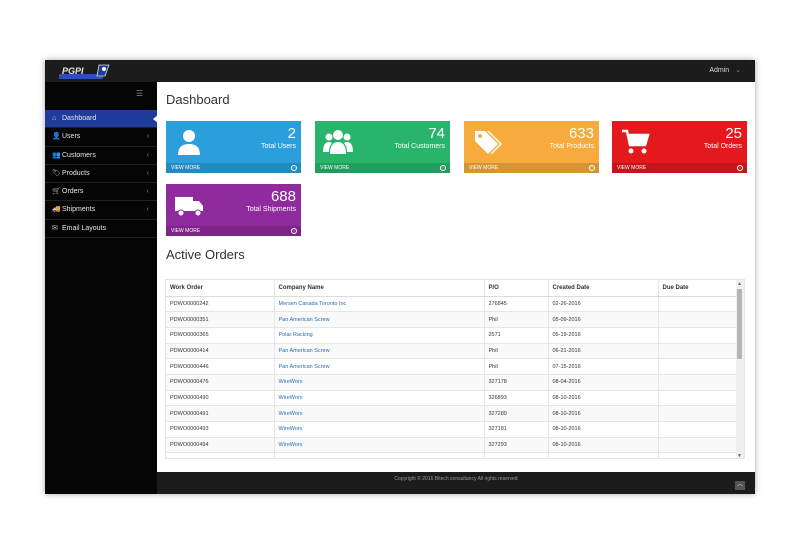 The height and width of the screenshot is (555, 800). What do you see at coordinates (698, 288) in the screenshot?
I see `column-header: Due Date` at bounding box center [698, 288].